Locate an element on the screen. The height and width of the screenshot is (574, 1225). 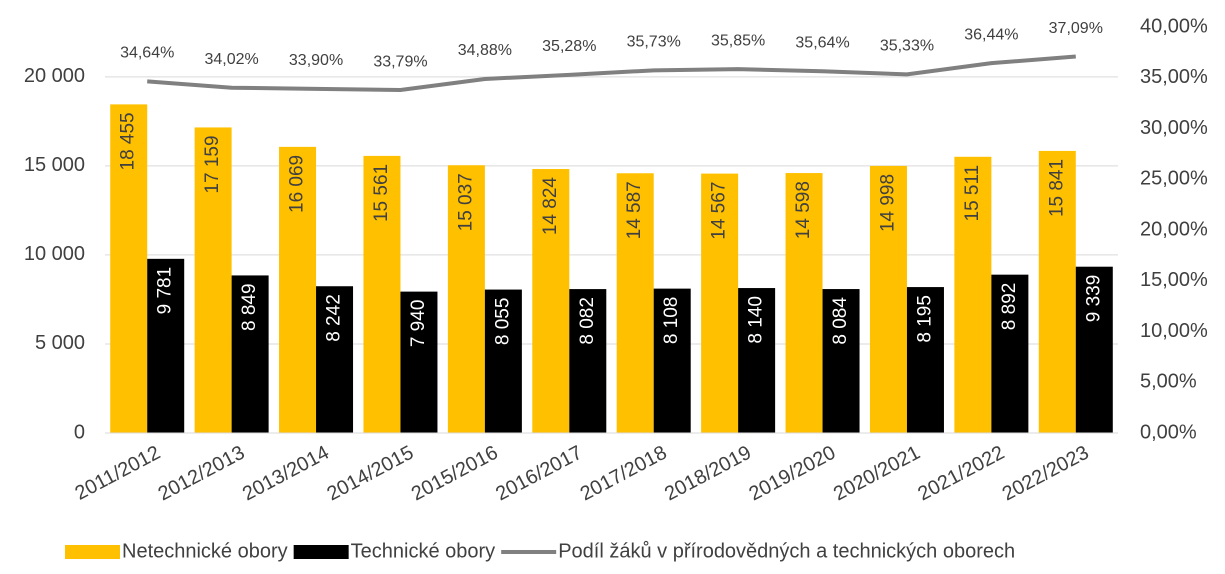
bar-value-label: 9 781 is located at coordinates (165, 291).